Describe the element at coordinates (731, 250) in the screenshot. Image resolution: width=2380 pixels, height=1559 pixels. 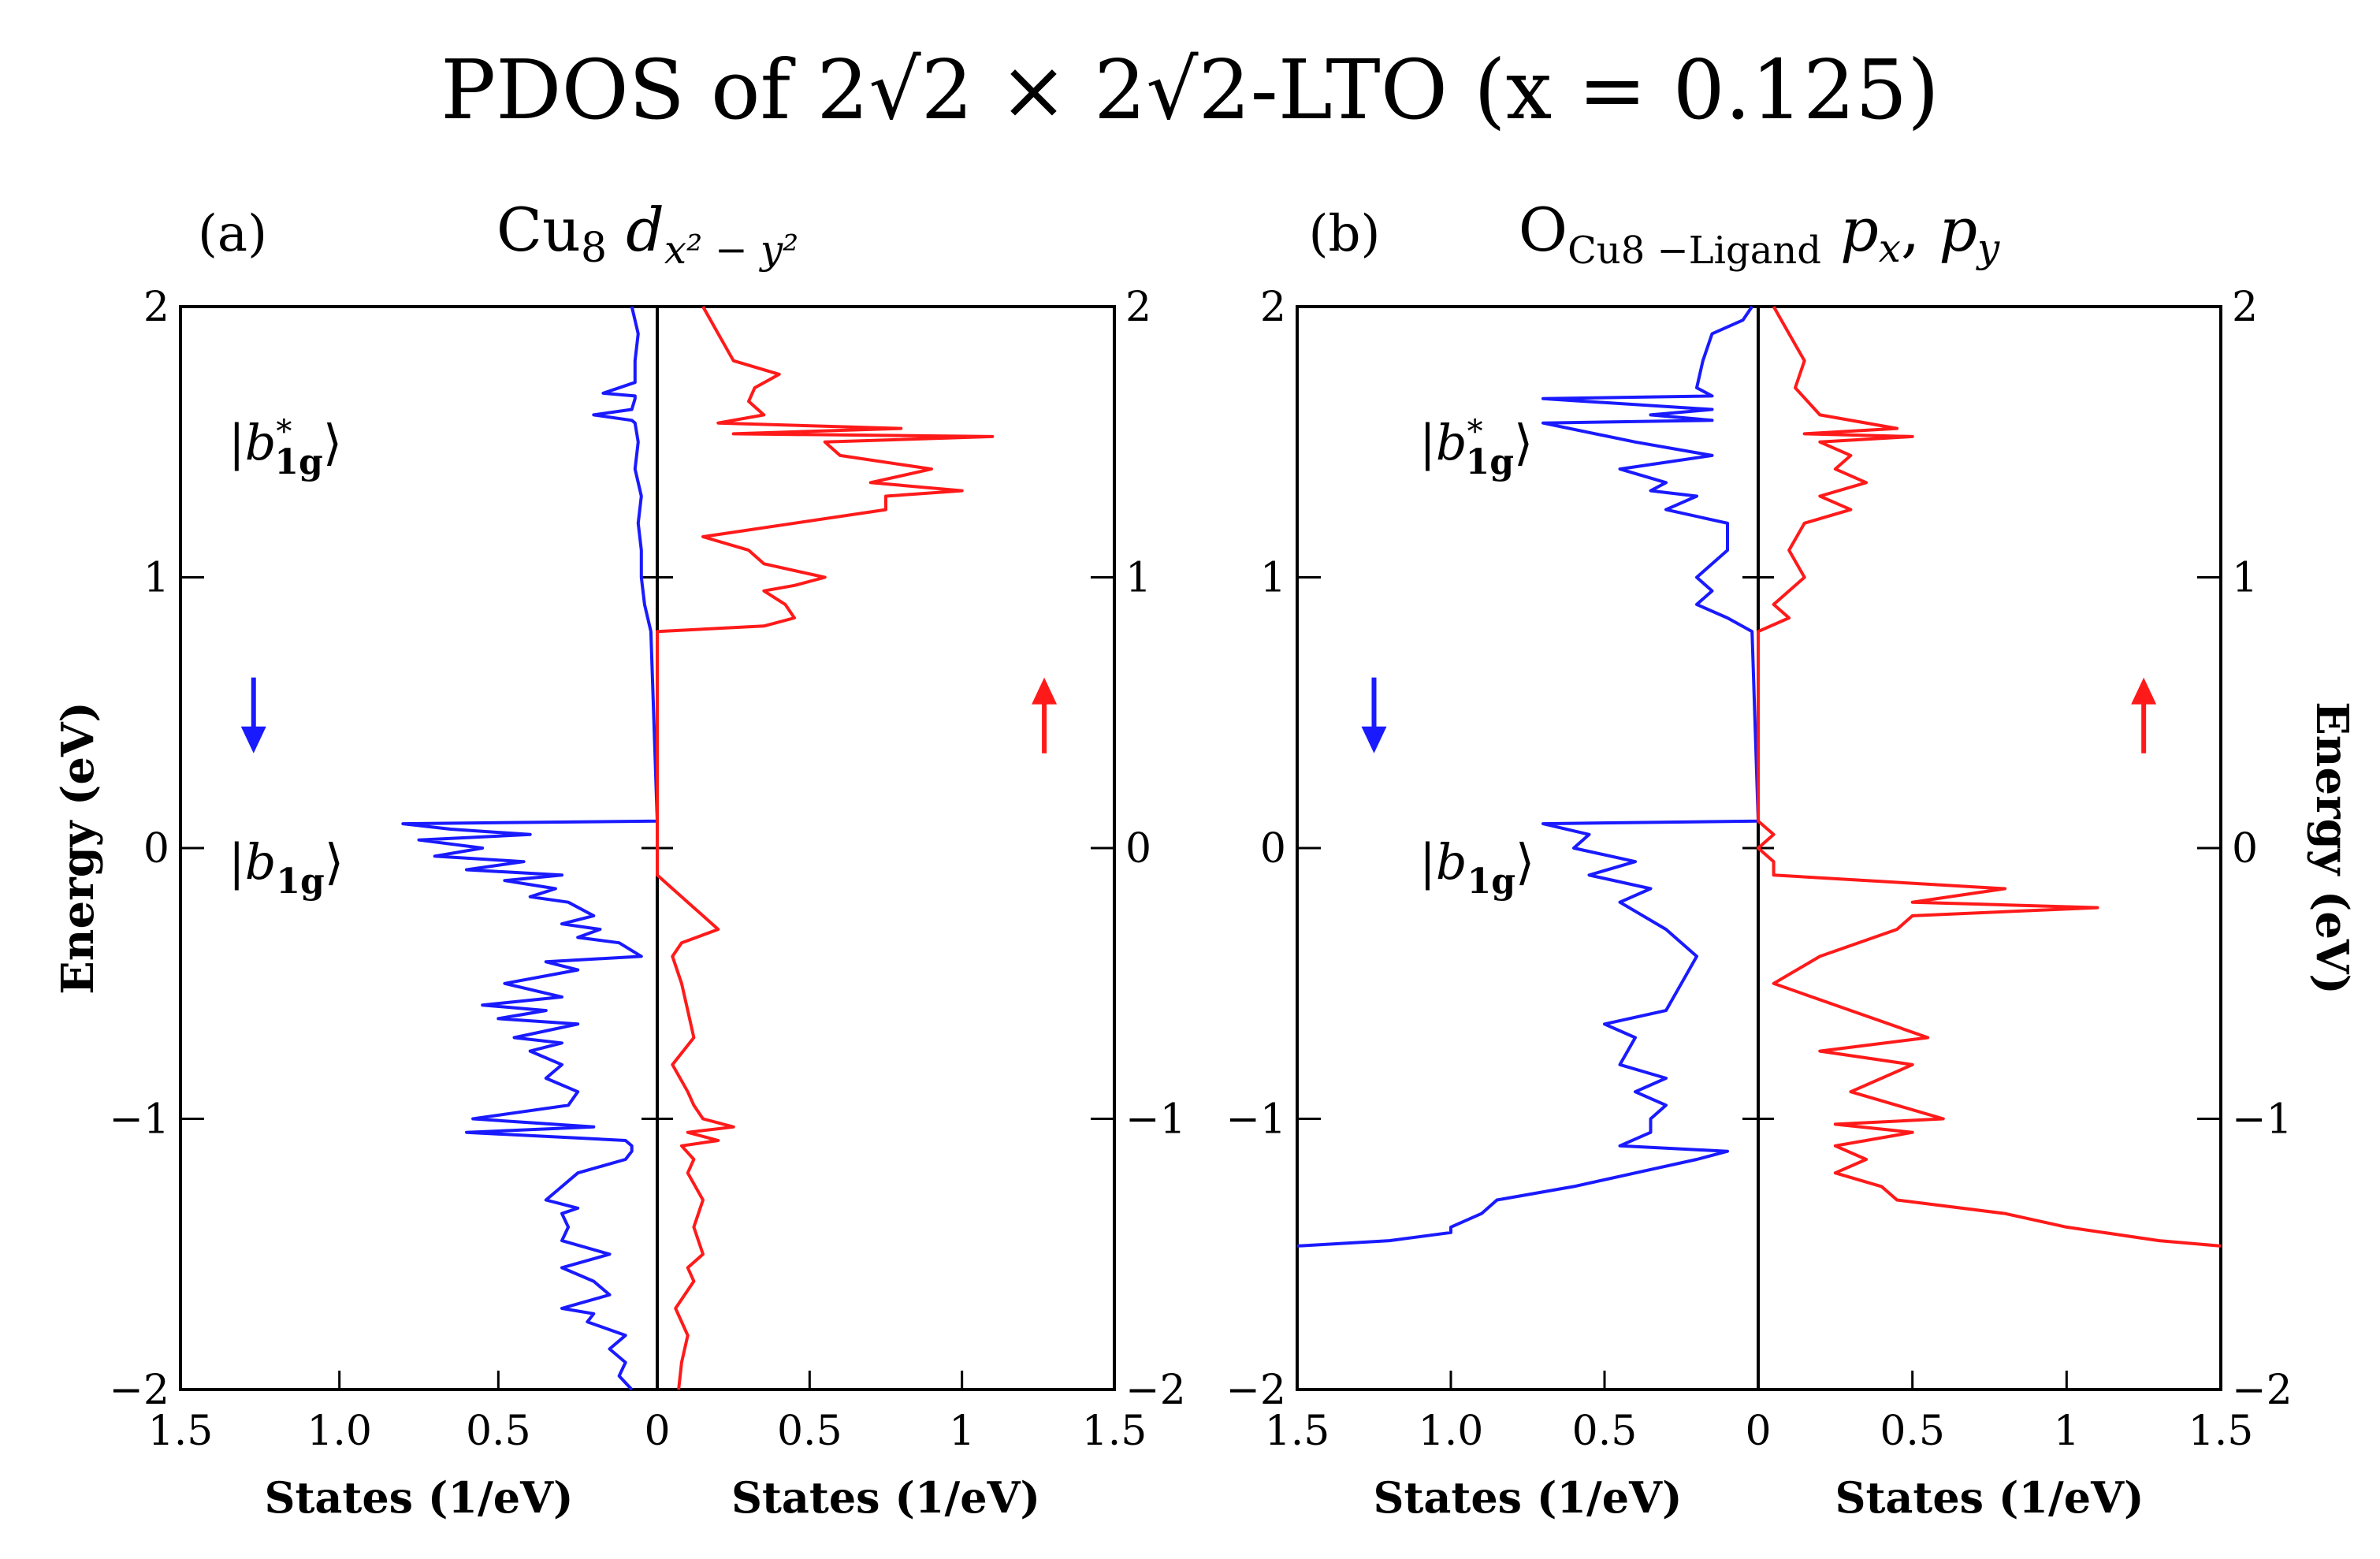
I see `title-orbital-sub: x² − y²` at that location.